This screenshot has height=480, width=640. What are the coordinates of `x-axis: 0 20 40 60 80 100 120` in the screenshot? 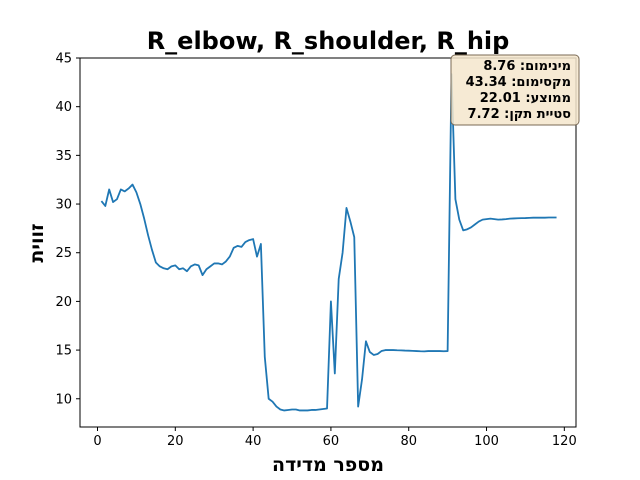 It's located at (335, 438).